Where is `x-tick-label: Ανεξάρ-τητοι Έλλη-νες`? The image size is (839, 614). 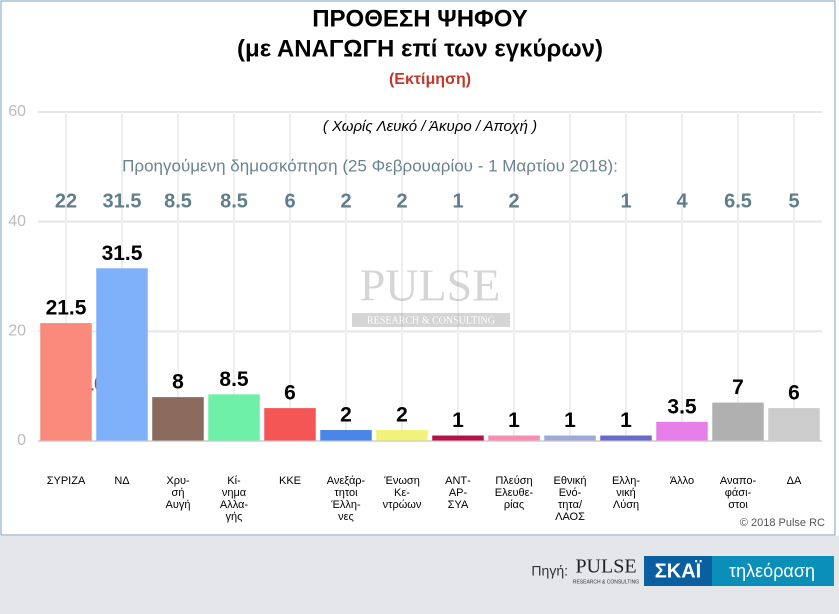
x-tick-label: Ανεξάρ-τητοι Έλλη-νες is located at coordinates (346, 499).